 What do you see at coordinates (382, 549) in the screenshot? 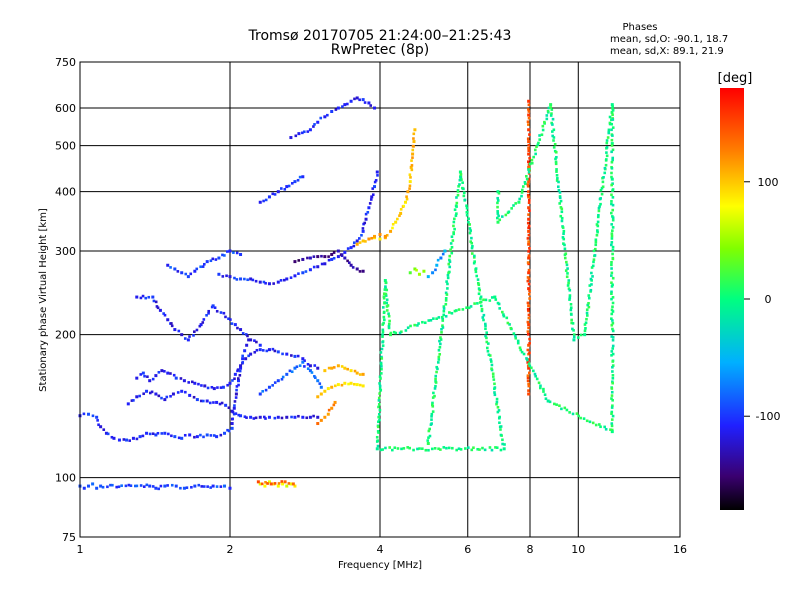
I see `x-axis-ticks: 1 2 4 6 8 10 16` at bounding box center [382, 549].